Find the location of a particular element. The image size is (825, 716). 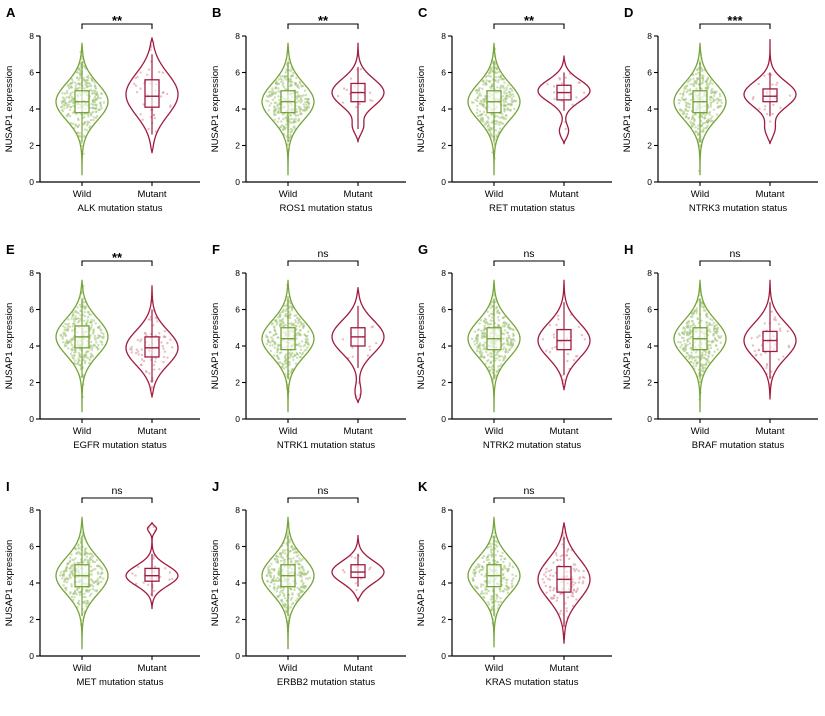

panel-letter: A is located at coordinates (11, 12).